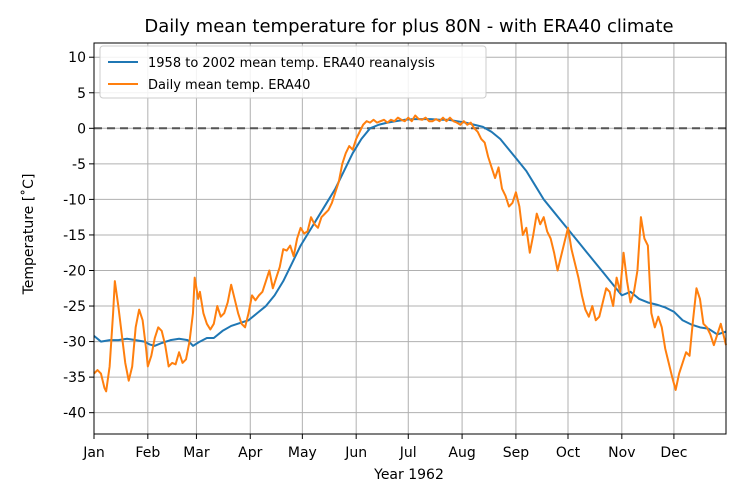 The height and width of the screenshot is (504, 744). I want to click on y-tick-label: -25, so click(74, 307).